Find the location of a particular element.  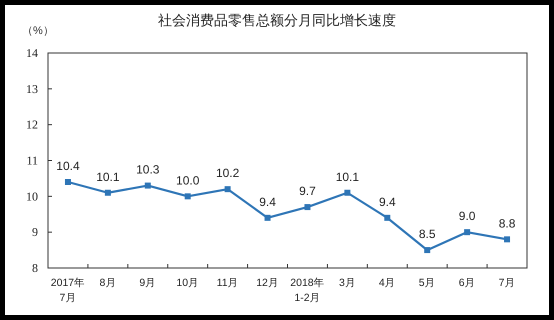

data-label: 10.3 is located at coordinates (148, 169).